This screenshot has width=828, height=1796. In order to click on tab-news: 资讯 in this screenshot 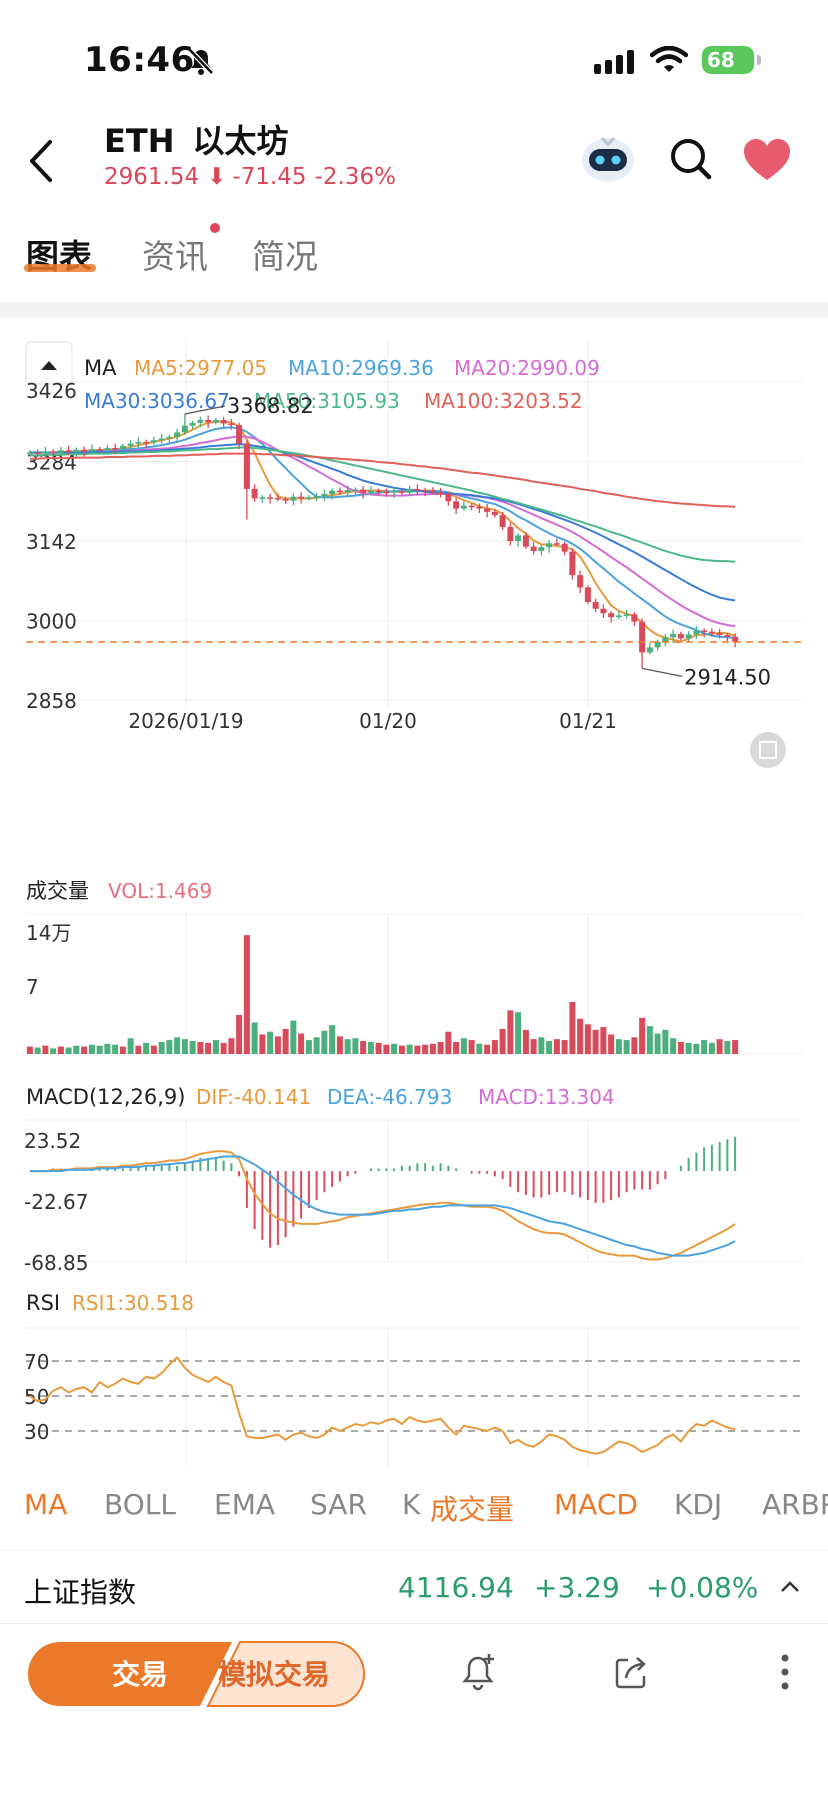, I will do `click(175, 256)`.